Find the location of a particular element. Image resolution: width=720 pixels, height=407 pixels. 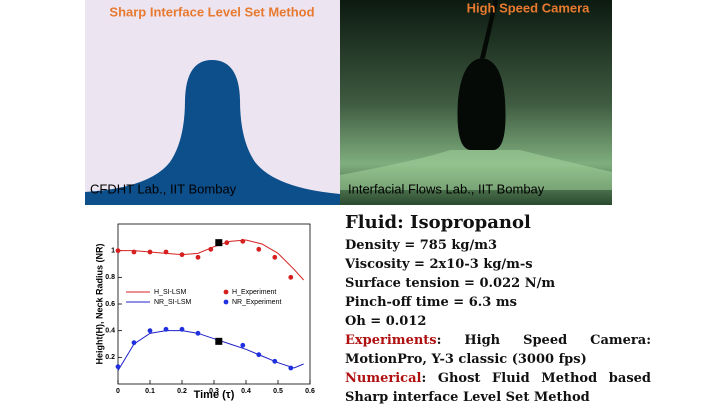

x-tick-label: 0 is located at coordinates (118, 391).